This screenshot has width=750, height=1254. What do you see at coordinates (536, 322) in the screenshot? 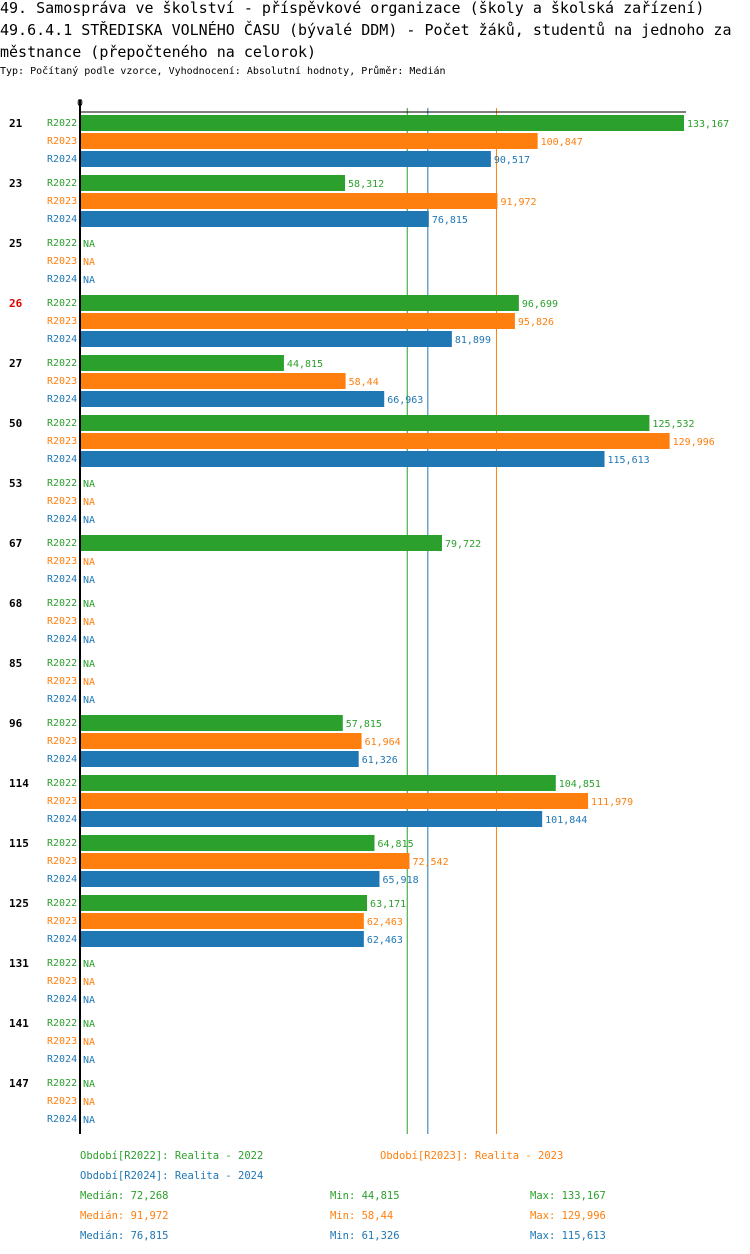
I see `data-label: 95,826` at bounding box center [536, 322].